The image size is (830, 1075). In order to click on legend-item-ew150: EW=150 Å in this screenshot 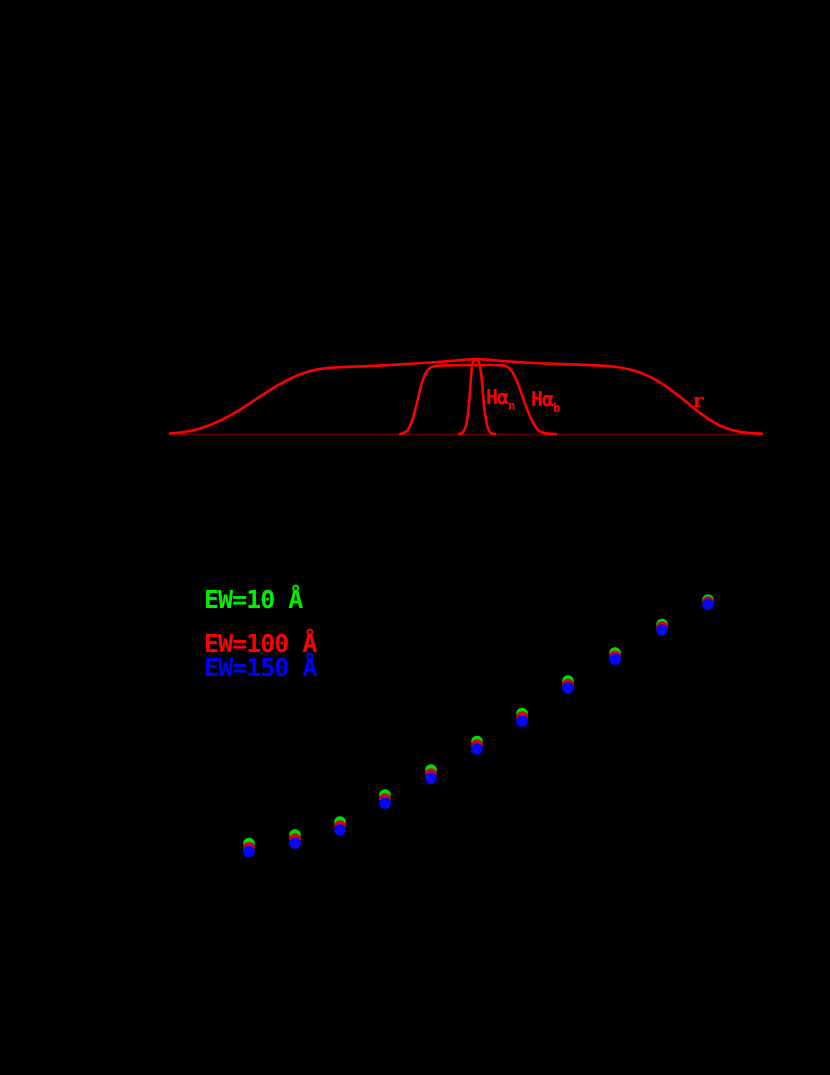, I will do `click(260, 667)`.